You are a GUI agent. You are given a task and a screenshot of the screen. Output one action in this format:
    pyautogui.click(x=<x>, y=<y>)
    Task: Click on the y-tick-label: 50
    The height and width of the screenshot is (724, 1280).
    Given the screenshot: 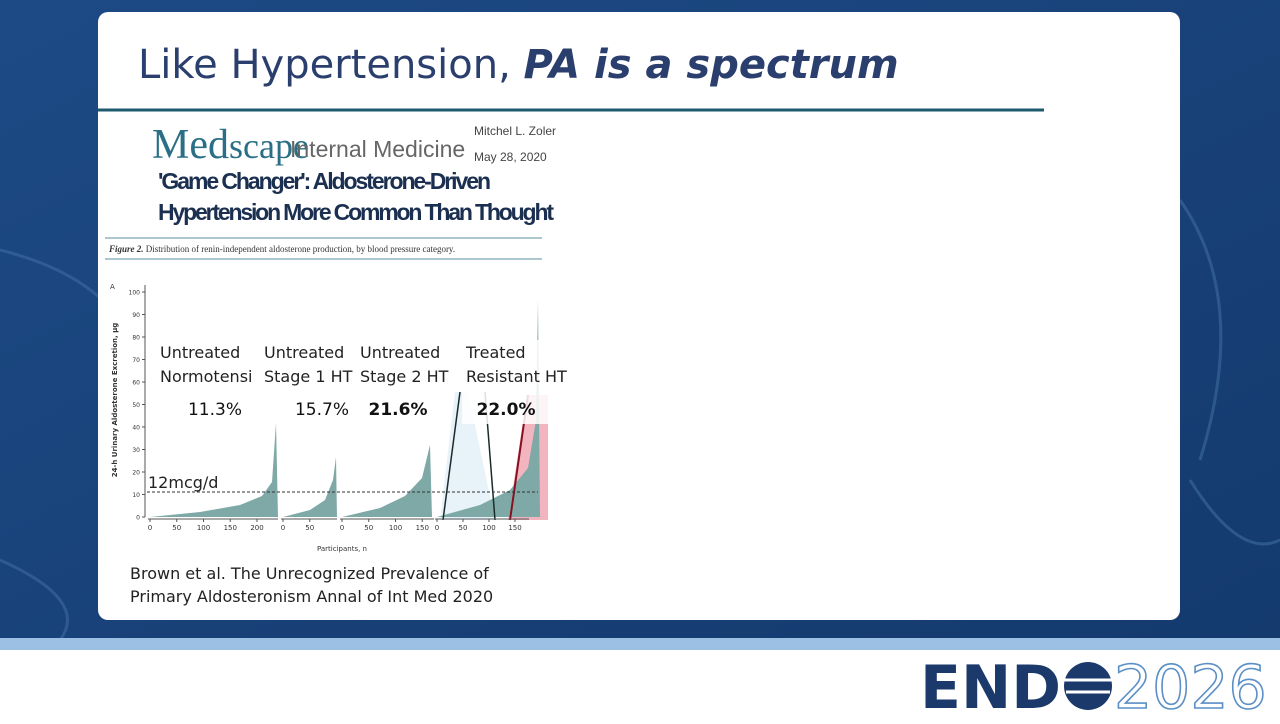 What is the action you would take?
    pyautogui.click(x=136, y=405)
    